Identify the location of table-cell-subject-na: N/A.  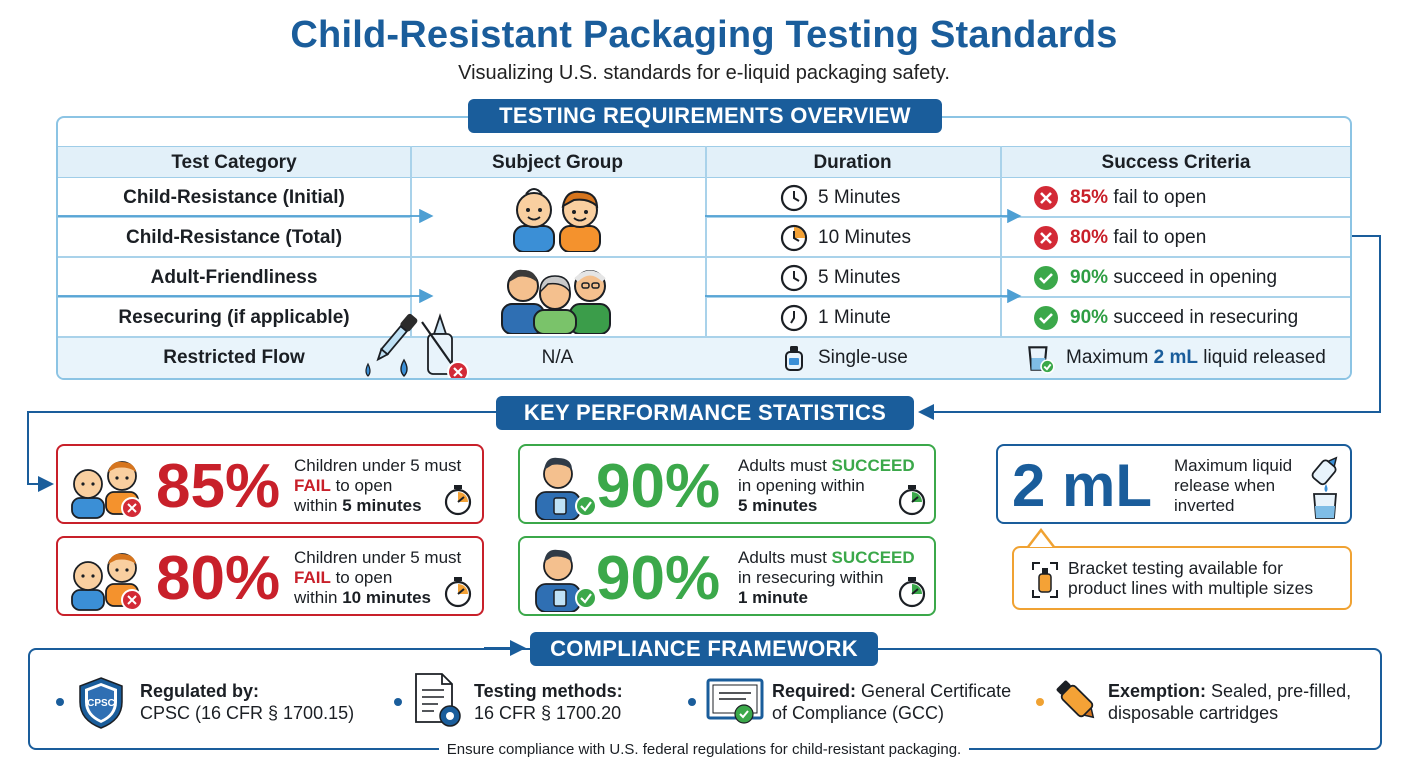
(557, 357).